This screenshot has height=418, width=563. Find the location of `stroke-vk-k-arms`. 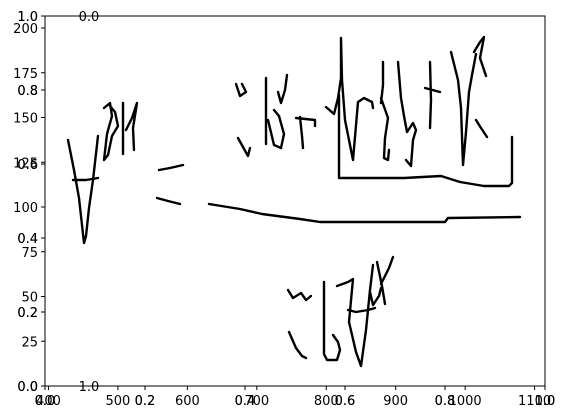

stroke-vk-k-arms is located at coordinates (131, 126).